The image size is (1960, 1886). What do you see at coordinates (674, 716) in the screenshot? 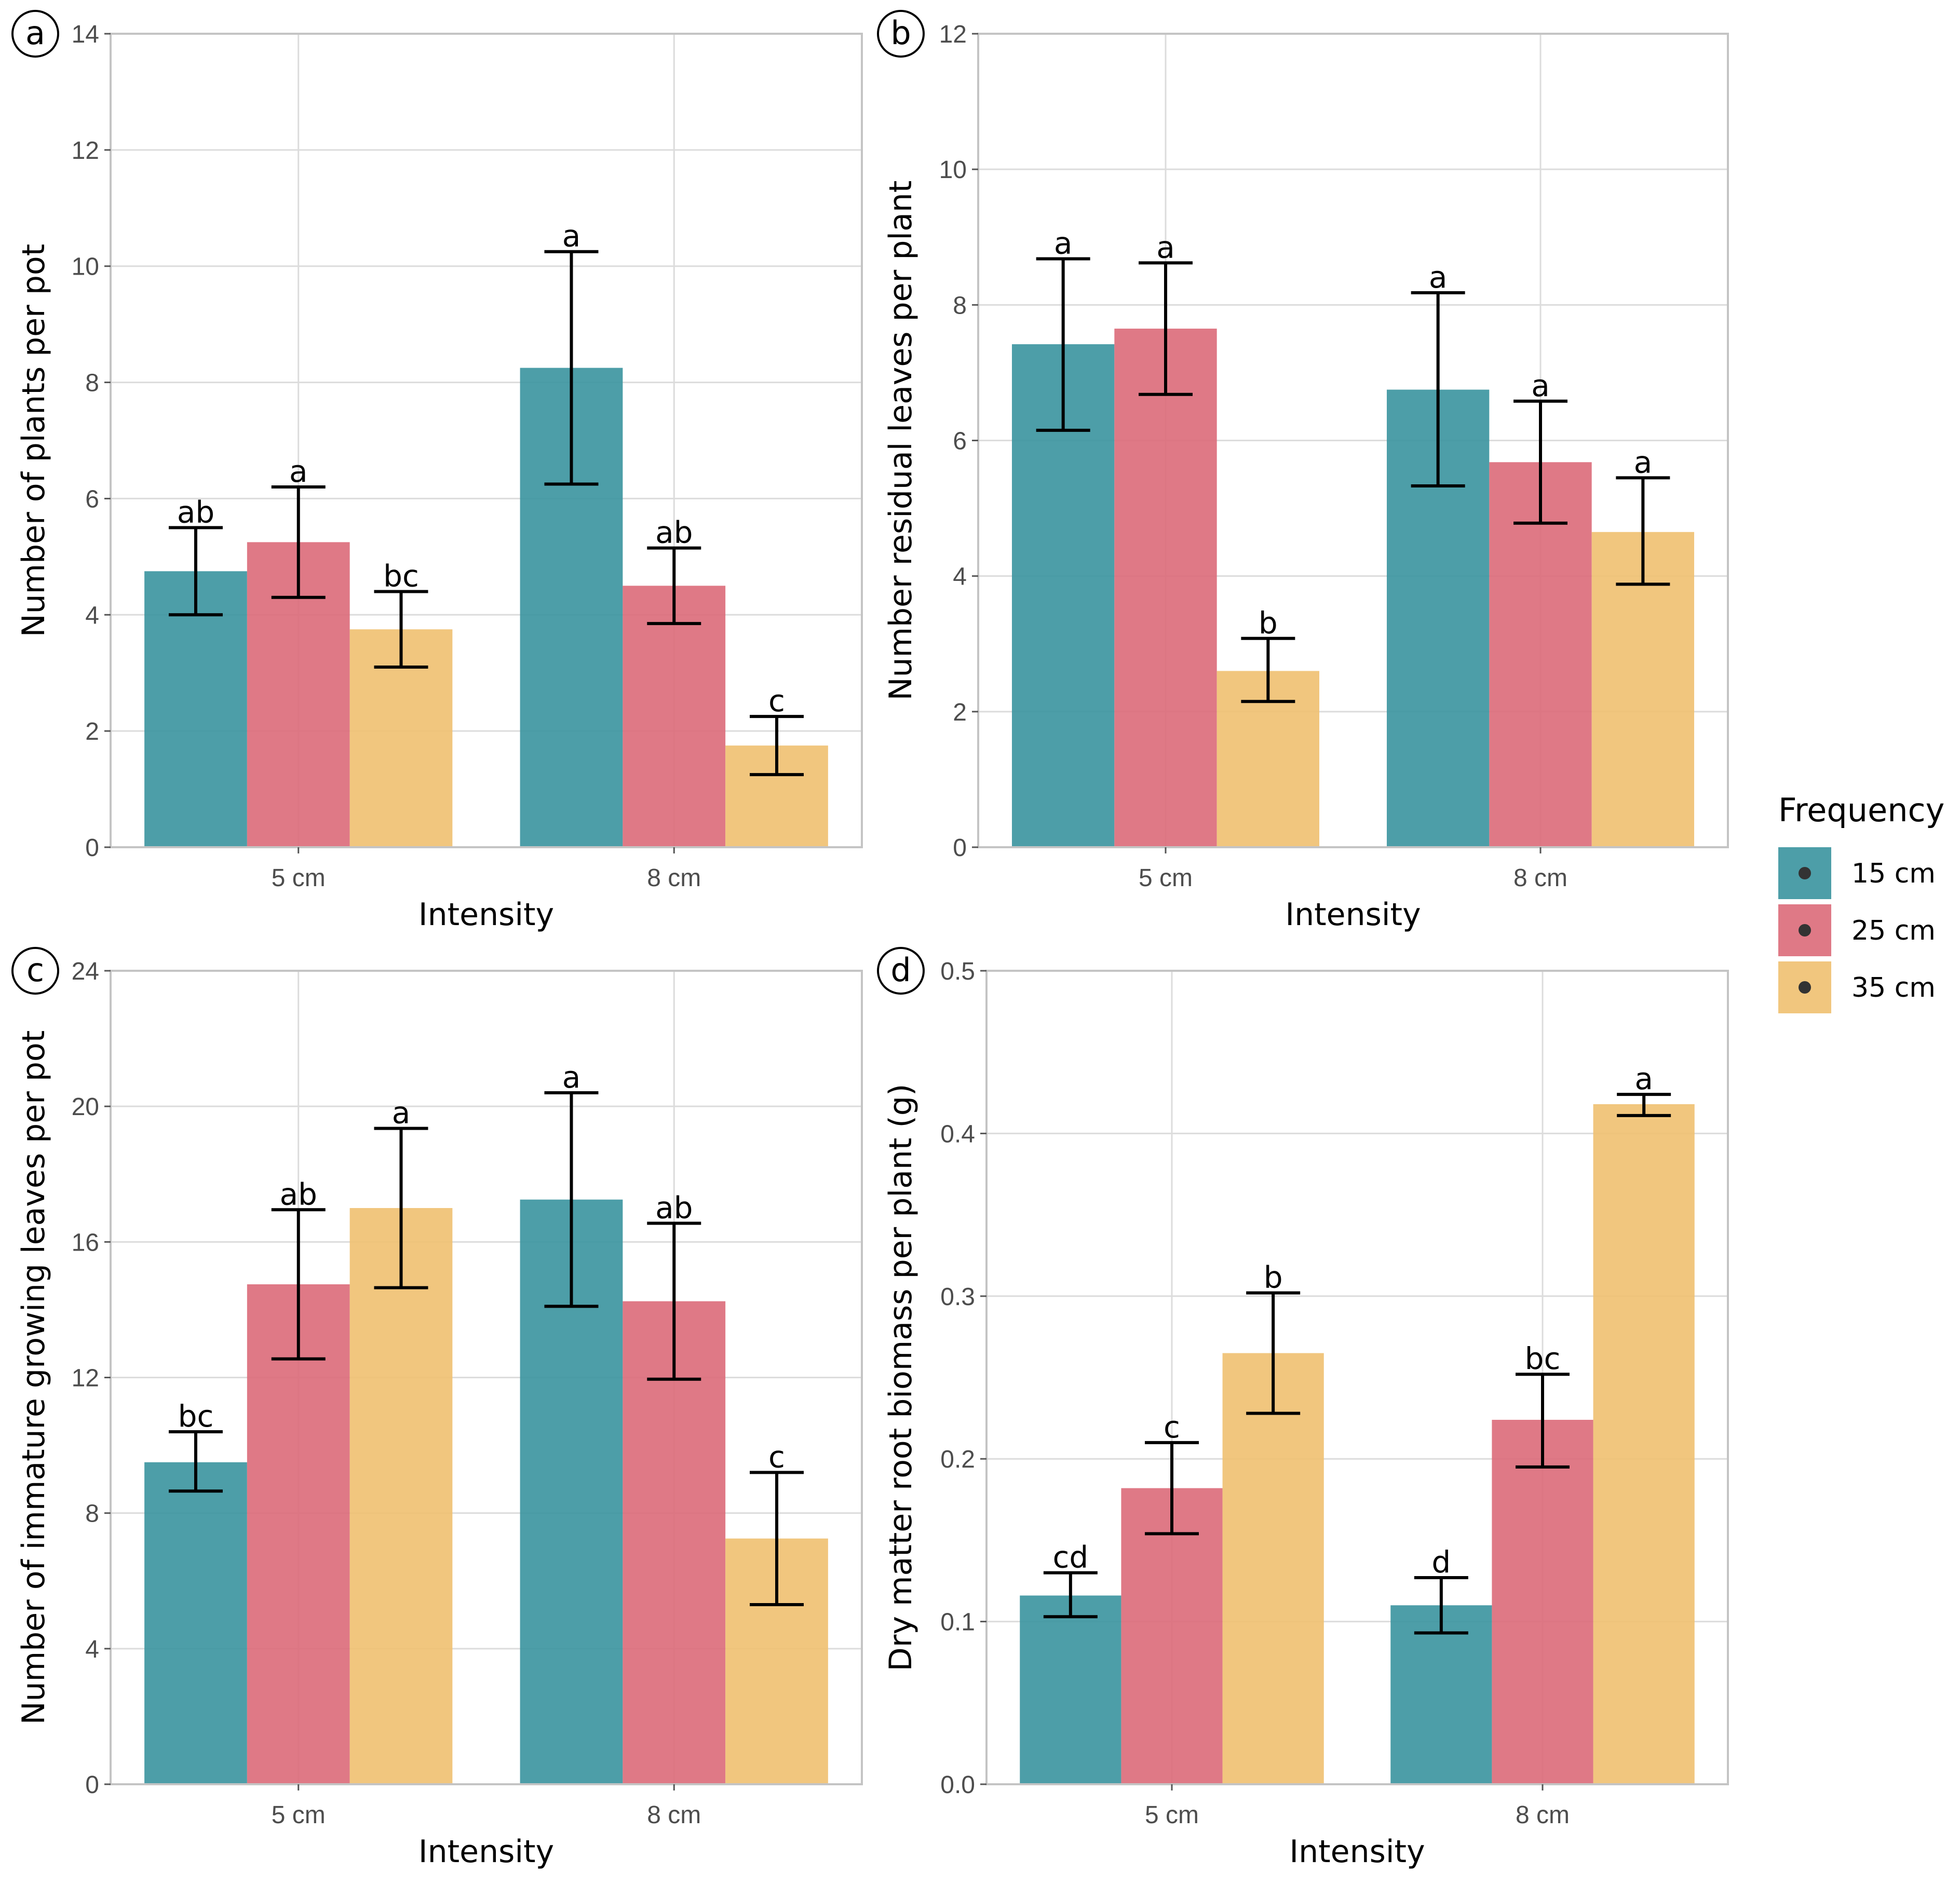
I see `bar-a-25cm-8cm` at bounding box center [674, 716].